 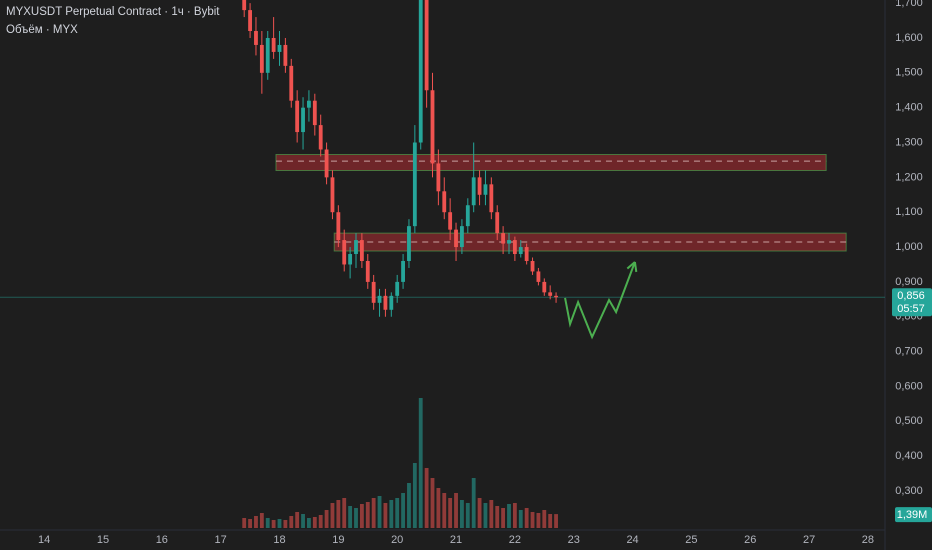 I want to click on x-tick-label: 24, so click(x=632, y=540).